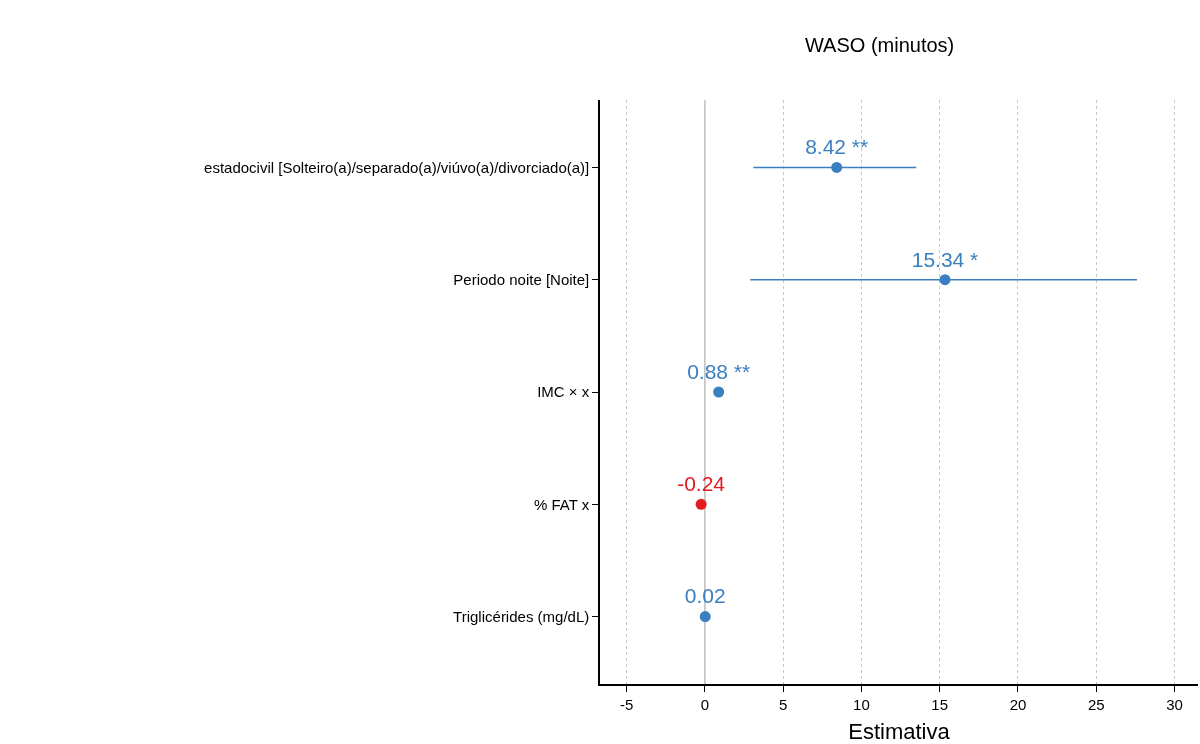 The width and height of the screenshot is (1200, 744). Describe the element at coordinates (1018, 704) in the screenshot. I see `x-tick-label: 20` at that location.